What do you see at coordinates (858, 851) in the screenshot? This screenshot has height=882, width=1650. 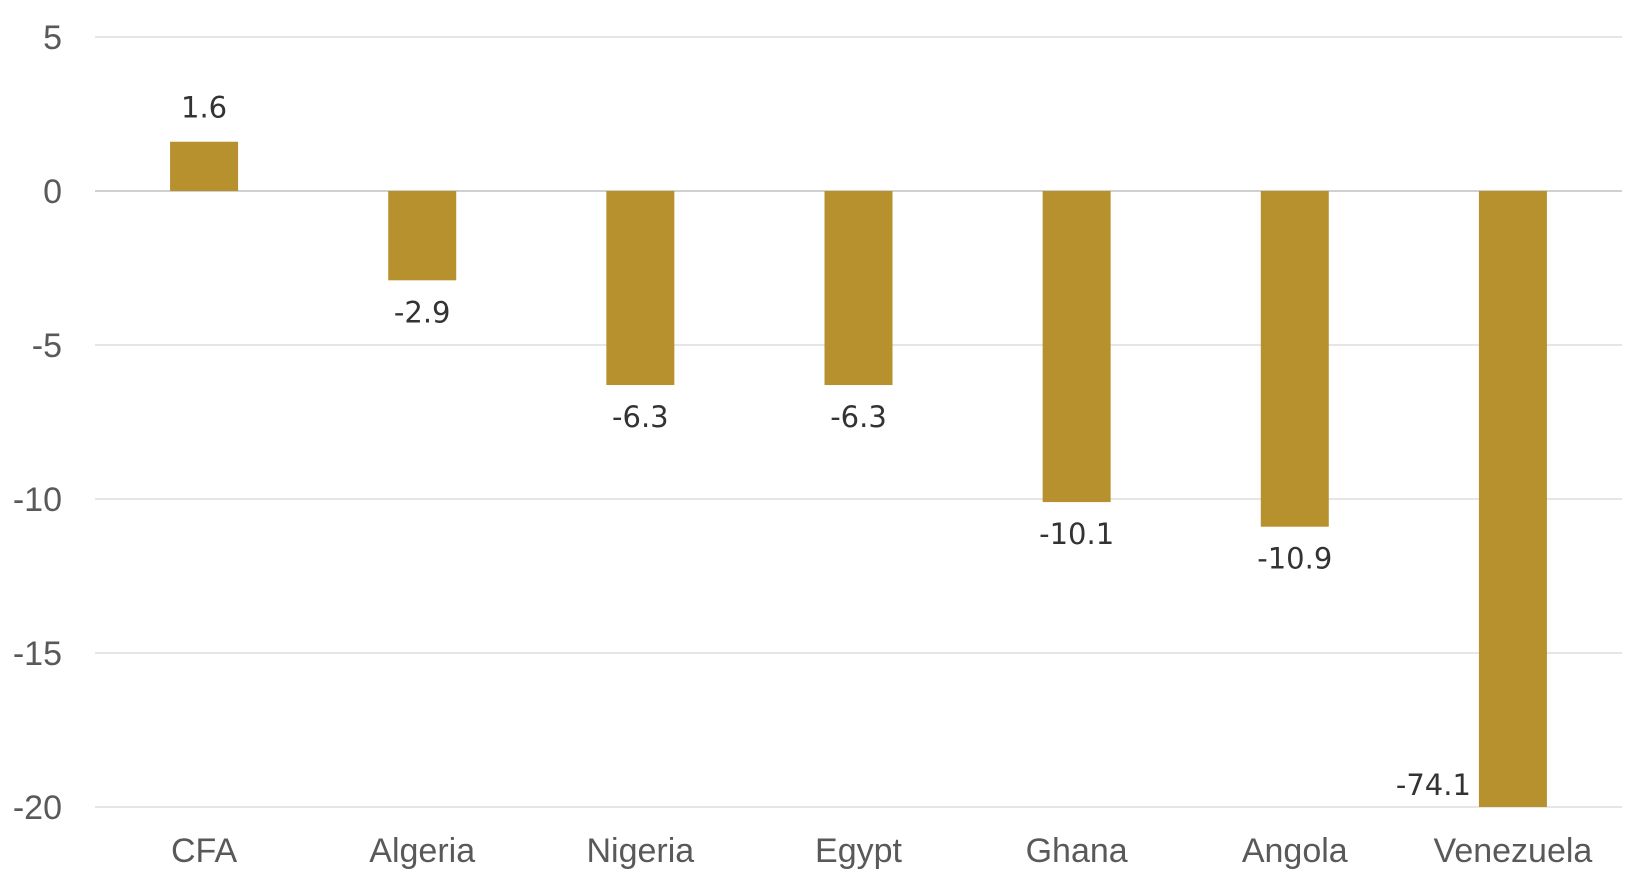 I see `x-tick-label: Egypt` at bounding box center [858, 851].